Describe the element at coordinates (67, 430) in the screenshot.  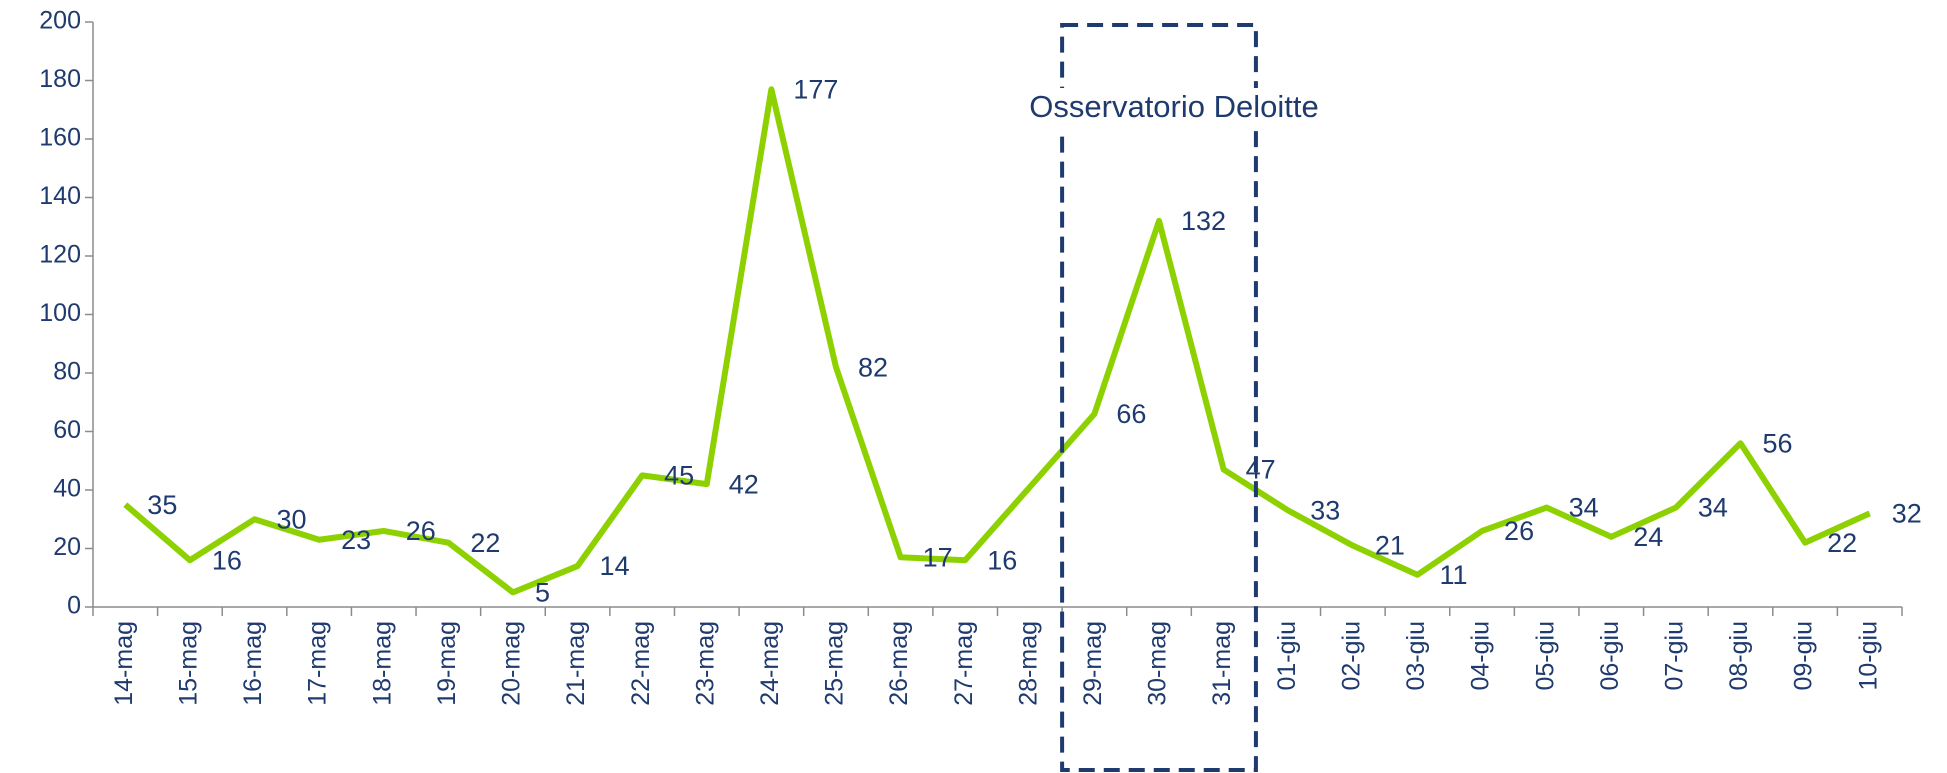
I see `y-tick-label: 60` at that location.